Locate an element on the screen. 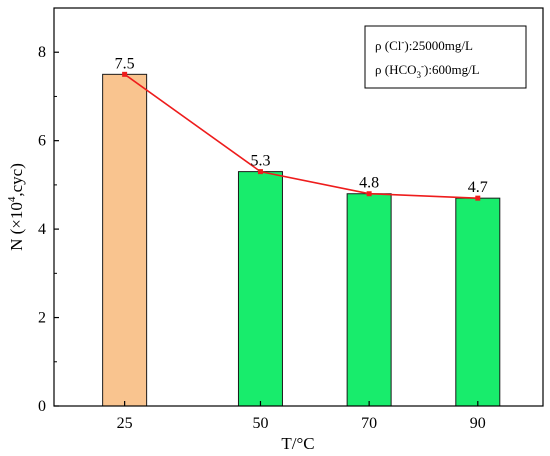 The width and height of the screenshot is (550, 456). y-tick-label: 6 is located at coordinates (42, 141).